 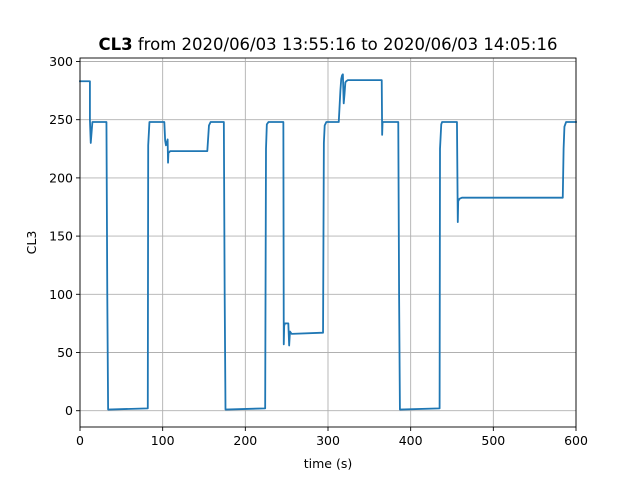 What do you see at coordinates (69, 410) in the screenshot?
I see `y-tick-label: 0` at bounding box center [69, 410].